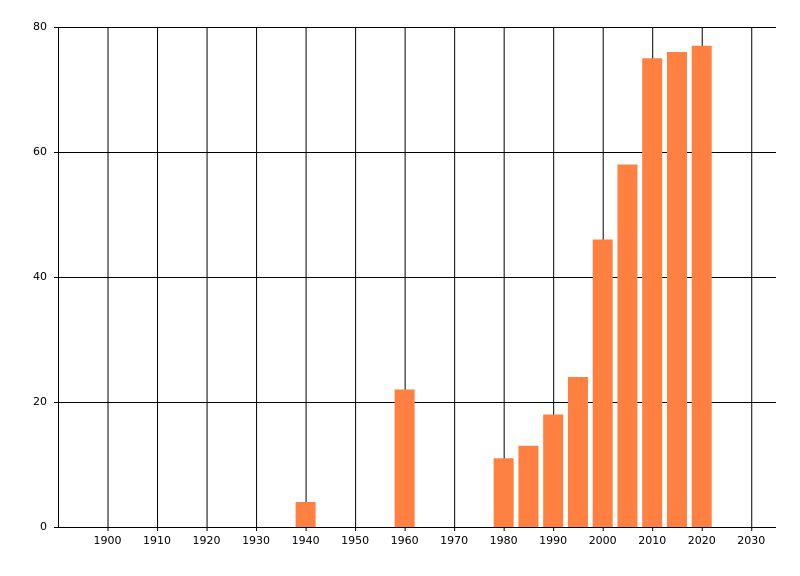 The width and height of the screenshot is (800, 576). Describe the element at coordinates (405, 540) in the screenshot. I see `x-tick-label: 1960` at that location.